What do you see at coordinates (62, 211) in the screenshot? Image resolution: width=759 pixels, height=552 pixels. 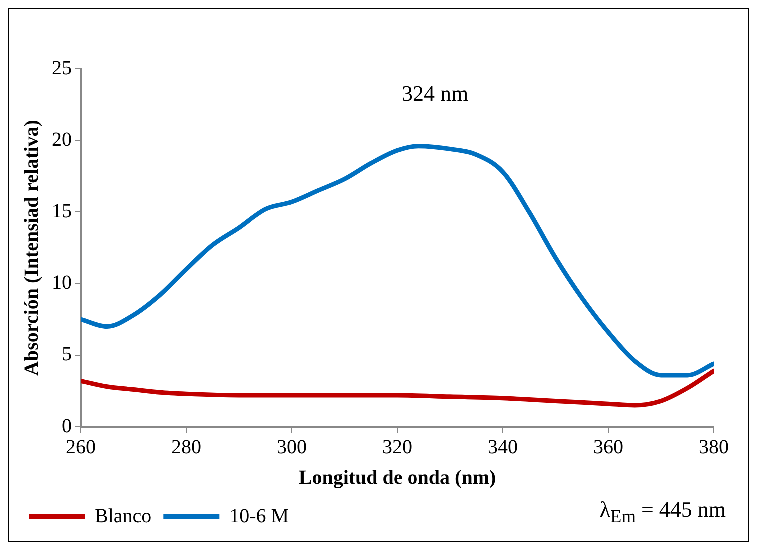 I see `y-tick-label: 15` at bounding box center [62, 211].